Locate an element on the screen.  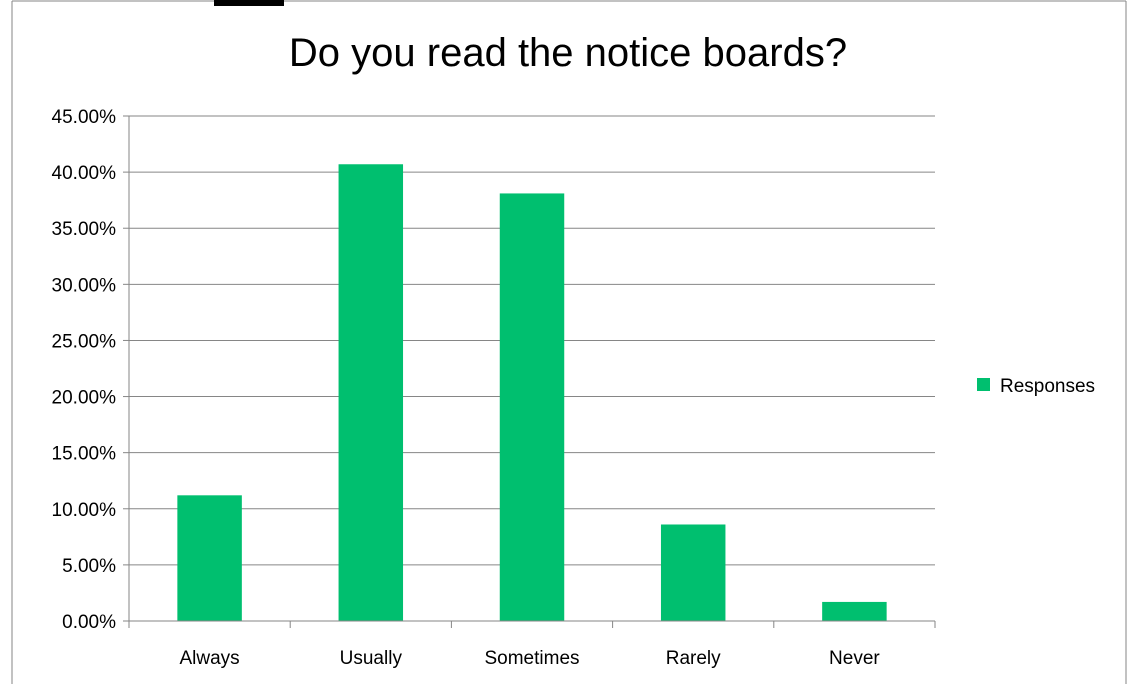
x-tick-label: Usually is located at coordinates (371, 658).